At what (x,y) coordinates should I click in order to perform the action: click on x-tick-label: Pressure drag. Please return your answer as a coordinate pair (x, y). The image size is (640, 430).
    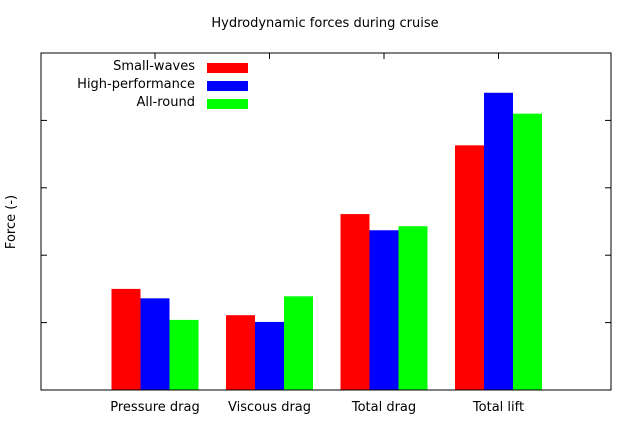
    Looking at the image, I should click on (154, 407).